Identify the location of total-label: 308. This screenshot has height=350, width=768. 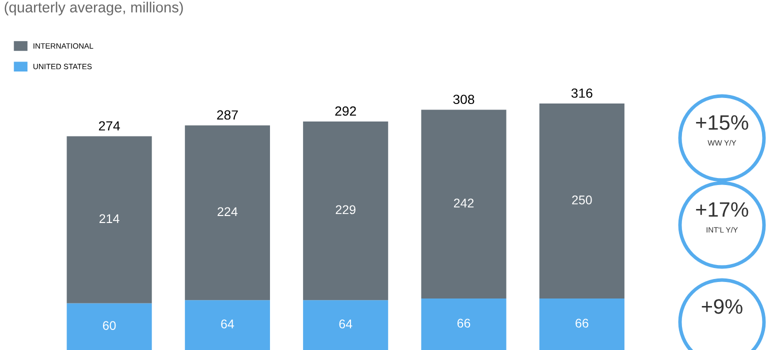
(463, 99).